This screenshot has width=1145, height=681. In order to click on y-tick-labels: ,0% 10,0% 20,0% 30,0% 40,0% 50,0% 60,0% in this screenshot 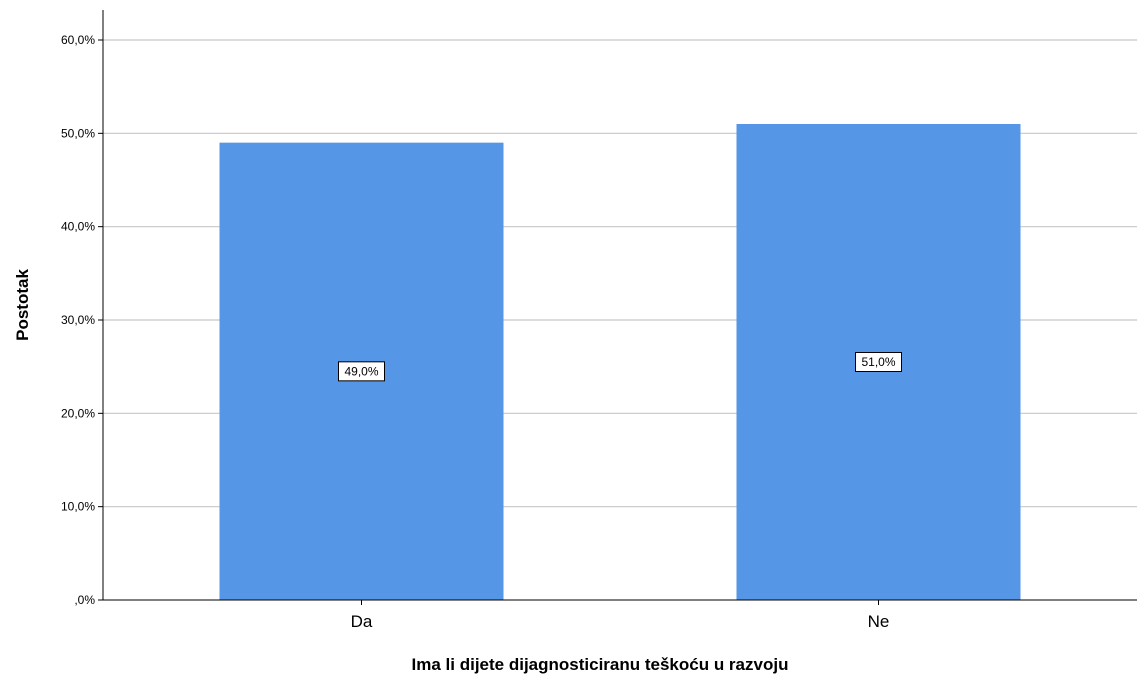, I will do `click(82, 320)`.